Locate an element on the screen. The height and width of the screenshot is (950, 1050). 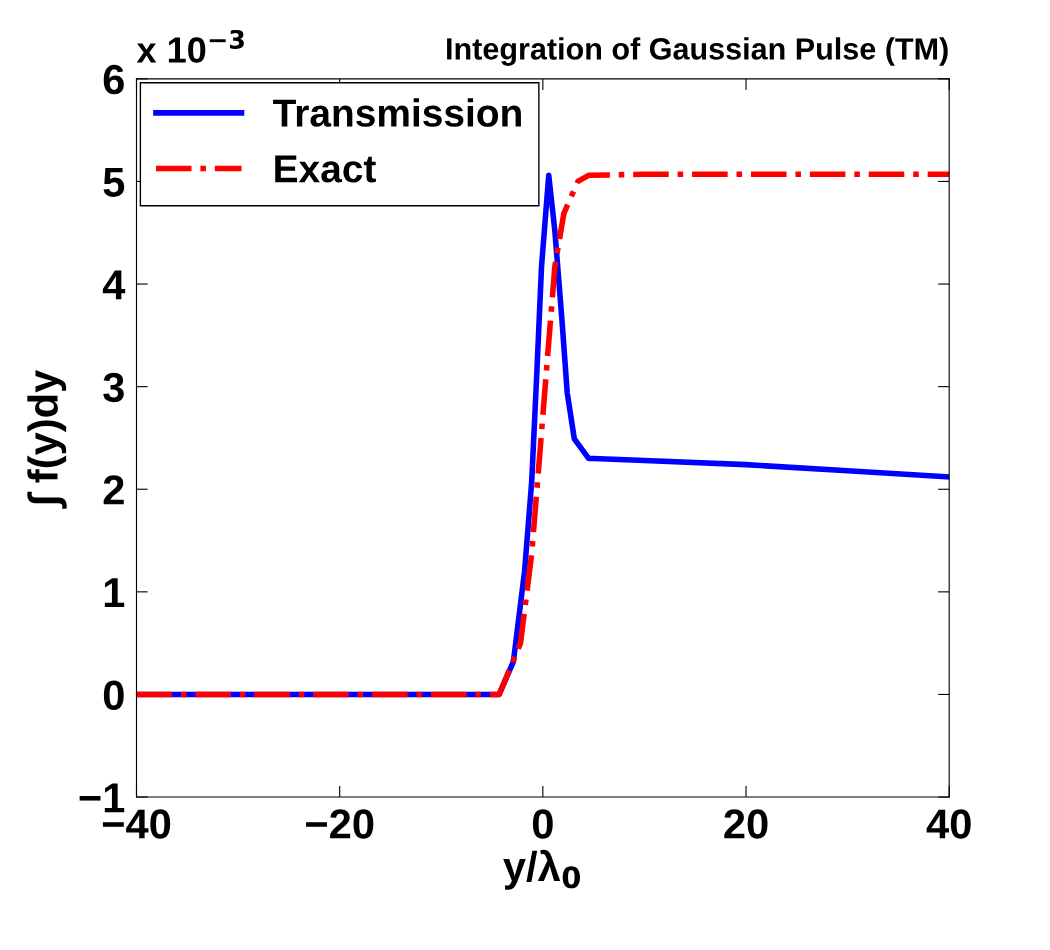
x-tick-label: −20 is located at coordinates (340, 824).